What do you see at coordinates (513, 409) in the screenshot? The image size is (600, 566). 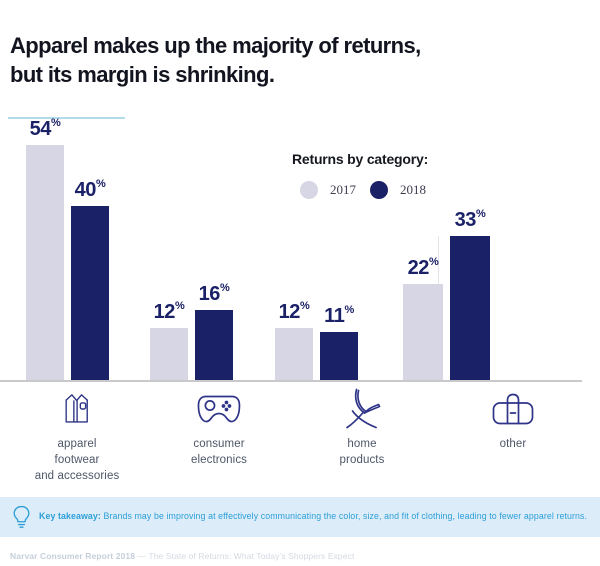 I see `duffel-bag-icon` at bounding box center [513, 409].